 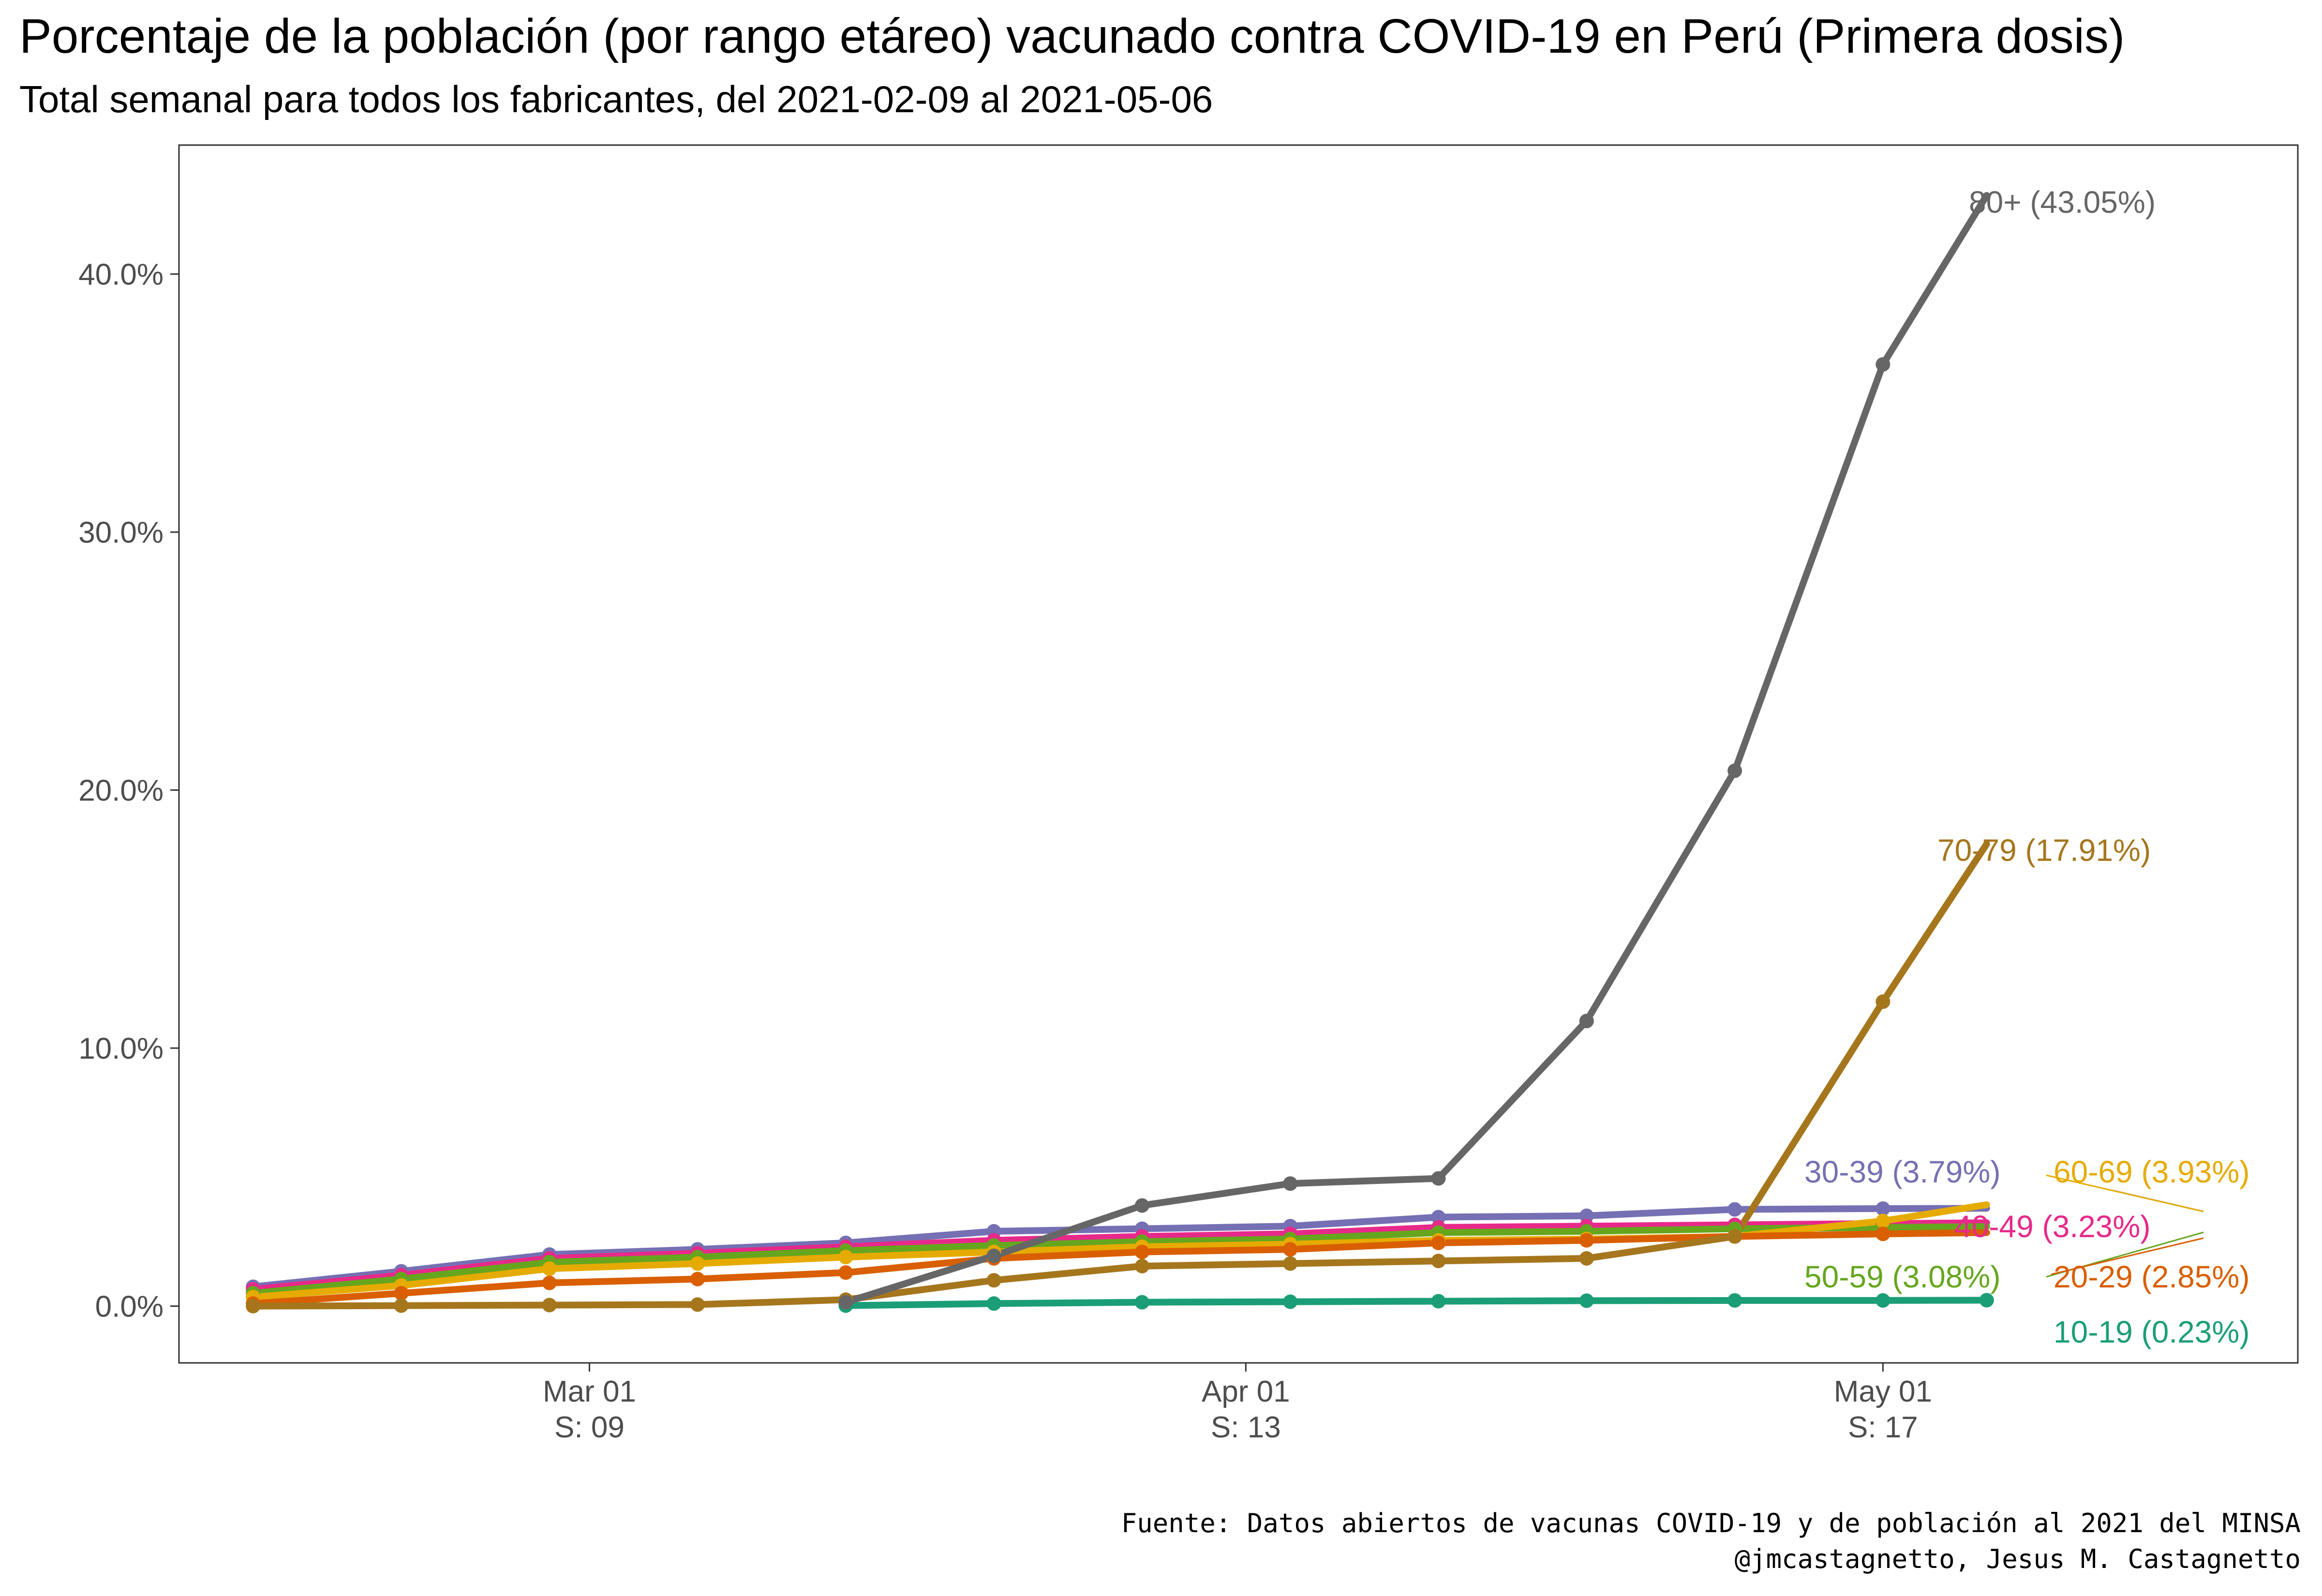 I want to click on series-label-20-29: 20-29 (2.85%), so click(x=2152, y=1276).